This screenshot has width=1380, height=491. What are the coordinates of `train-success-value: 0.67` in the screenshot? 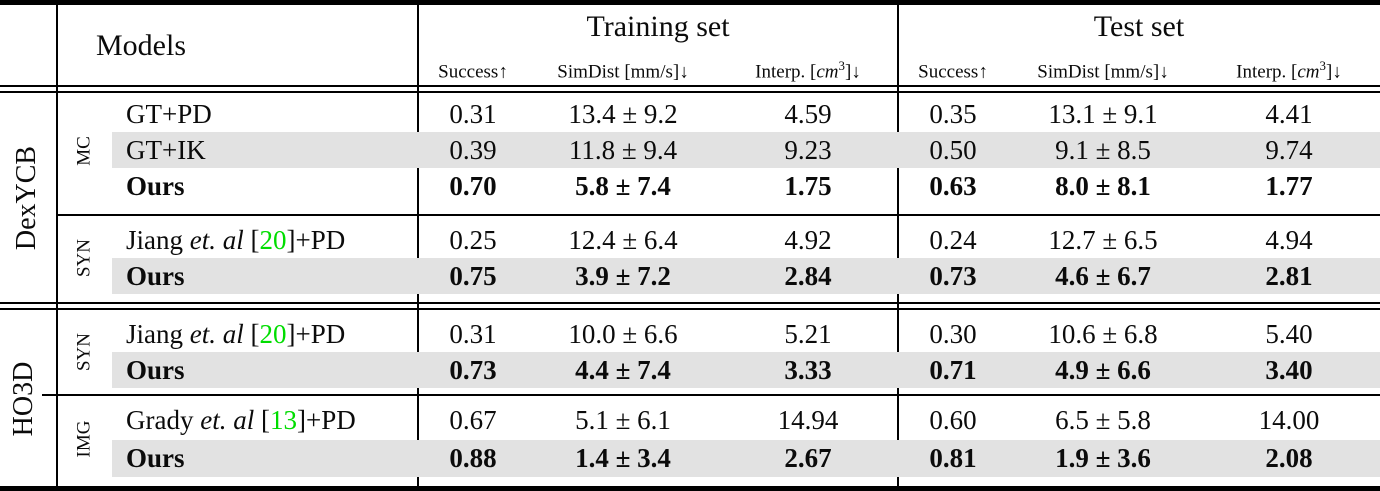 It's located at (473, 420).